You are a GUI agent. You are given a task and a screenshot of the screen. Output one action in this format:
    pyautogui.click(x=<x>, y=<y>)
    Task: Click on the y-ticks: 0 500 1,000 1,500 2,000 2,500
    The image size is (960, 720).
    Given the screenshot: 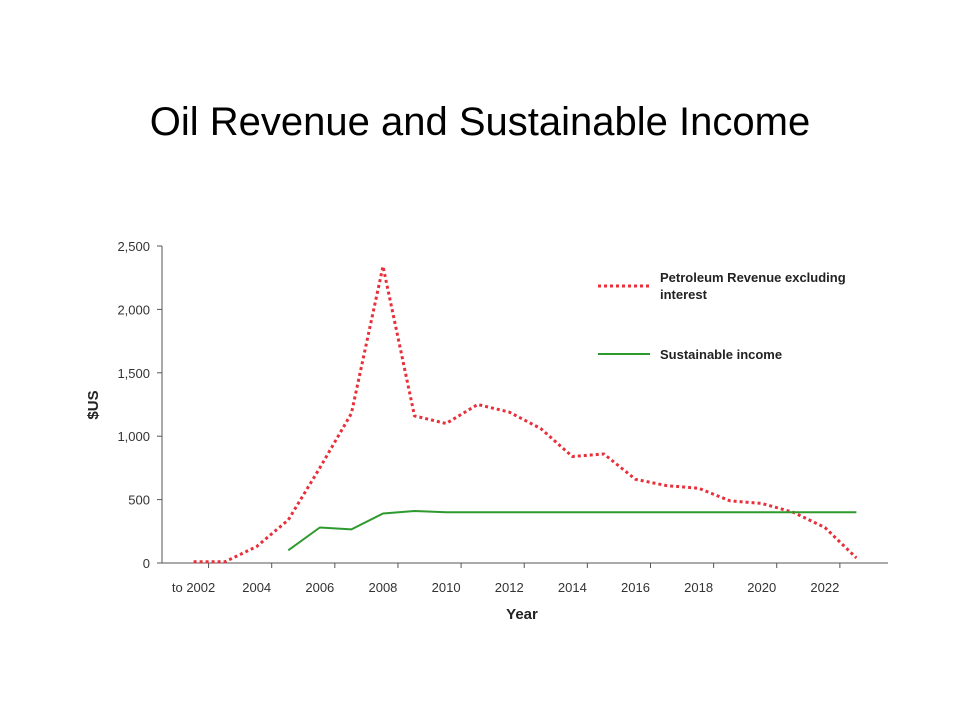 What is the action you would take?
    pyautogui.click(x=139, y=405)
    